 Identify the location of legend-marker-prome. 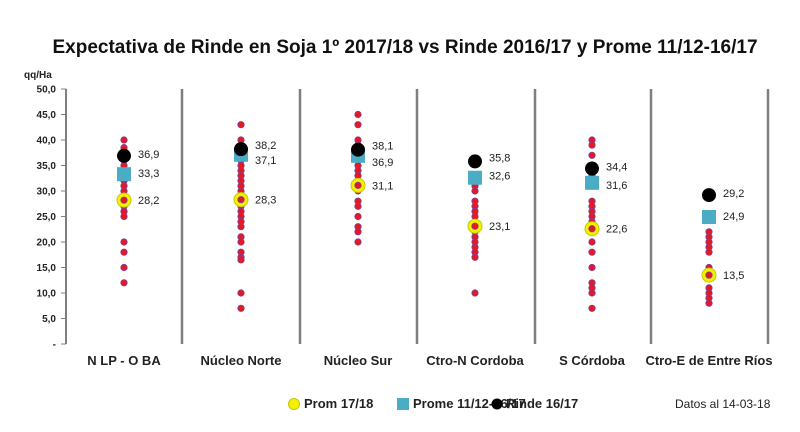
(403, 404).